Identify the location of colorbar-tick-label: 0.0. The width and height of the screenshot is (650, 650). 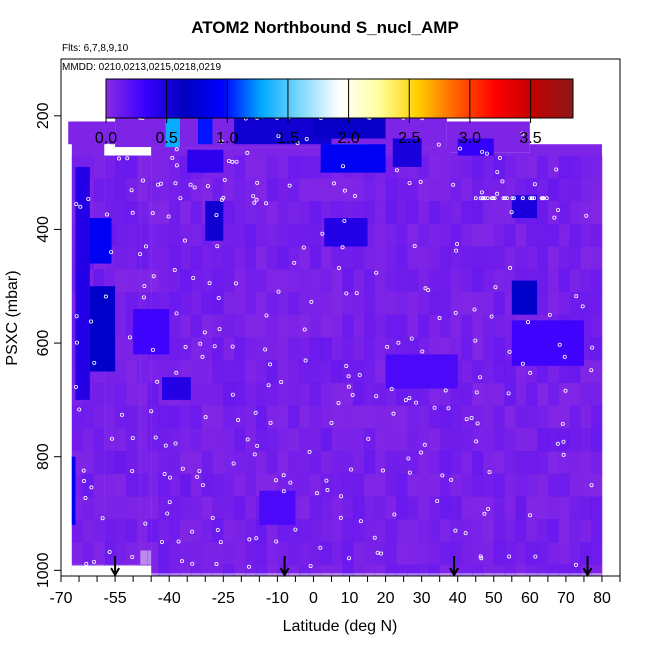
(106, 138).